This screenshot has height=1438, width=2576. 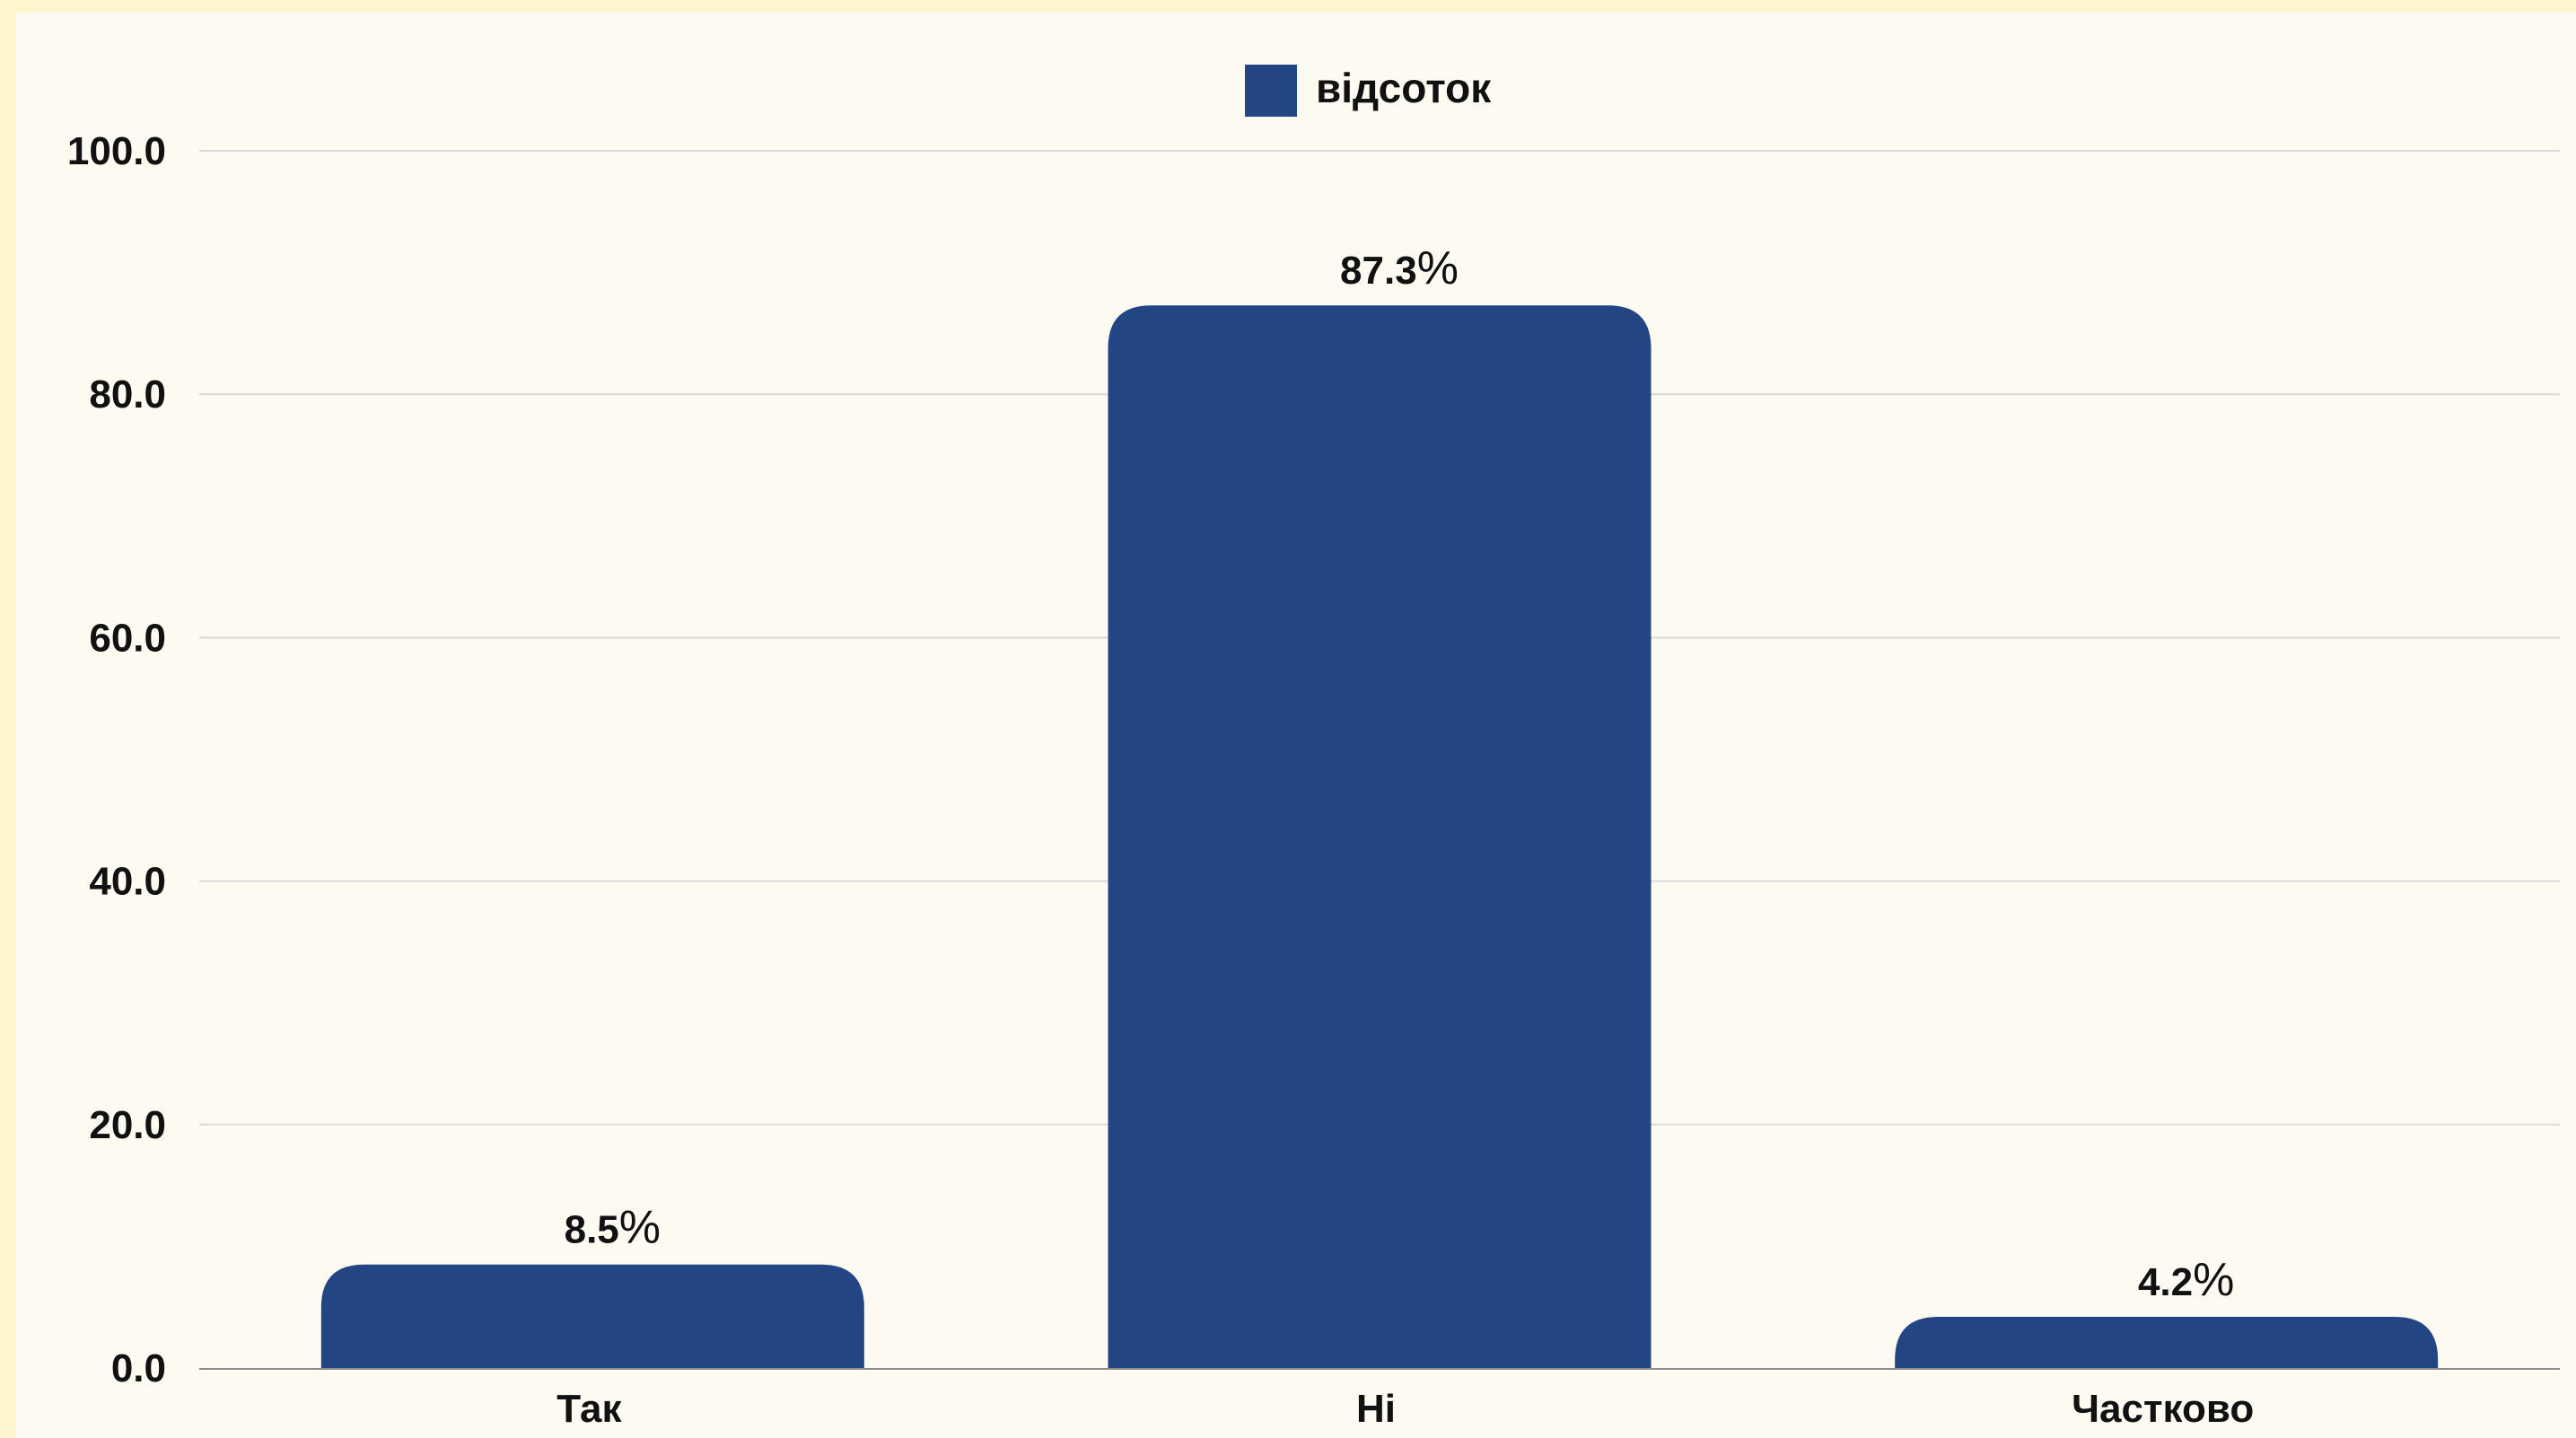 What do you see at coordinates (589, 1409) in the screenshot?
I see `x-tick-label: Так` at bounding box center [589, 1409].